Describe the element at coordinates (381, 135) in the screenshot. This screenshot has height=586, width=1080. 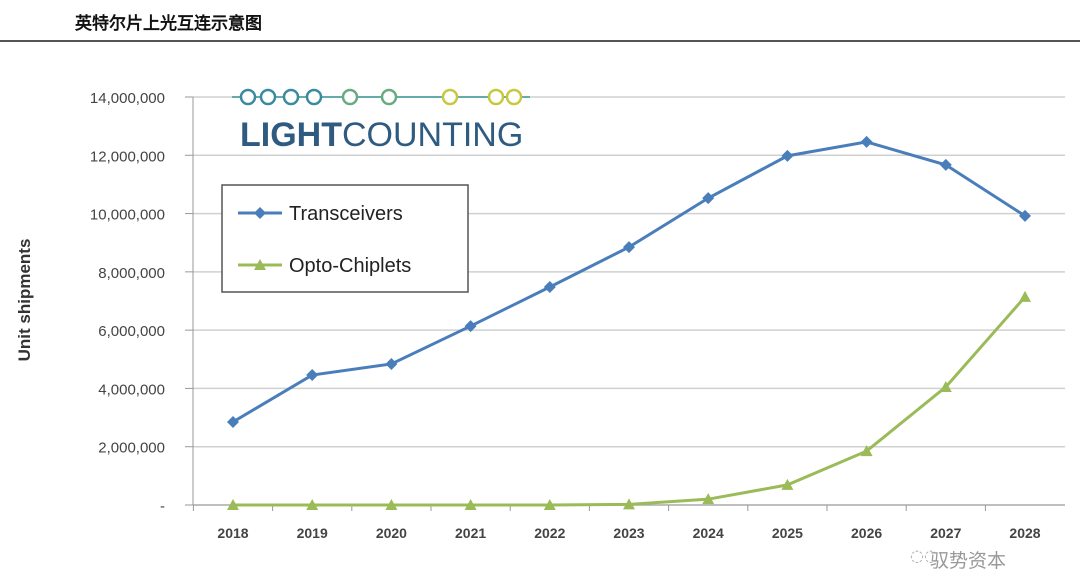
I see `logo-text: LIGHTCOUNTING` at that location.